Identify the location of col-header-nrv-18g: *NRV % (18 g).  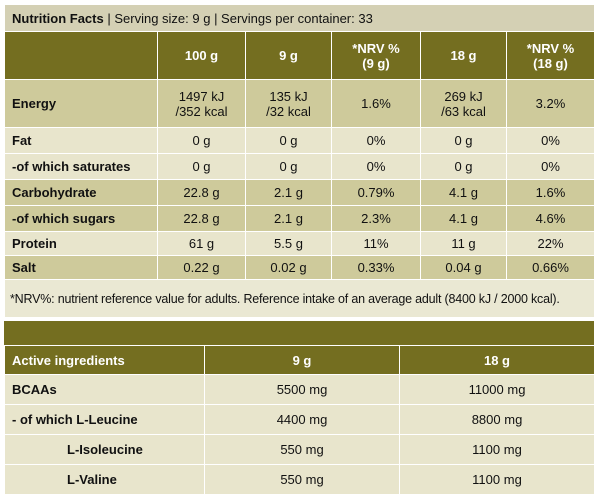
(550, 55).